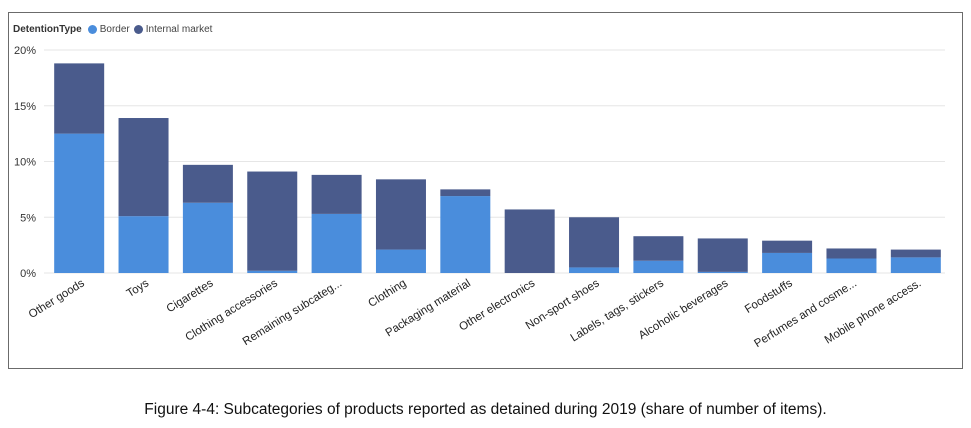  What do you see at coordinates (28, 218) in the screenshot?
I see `y-tick-label: 5%` at bounding box center [28, 218].